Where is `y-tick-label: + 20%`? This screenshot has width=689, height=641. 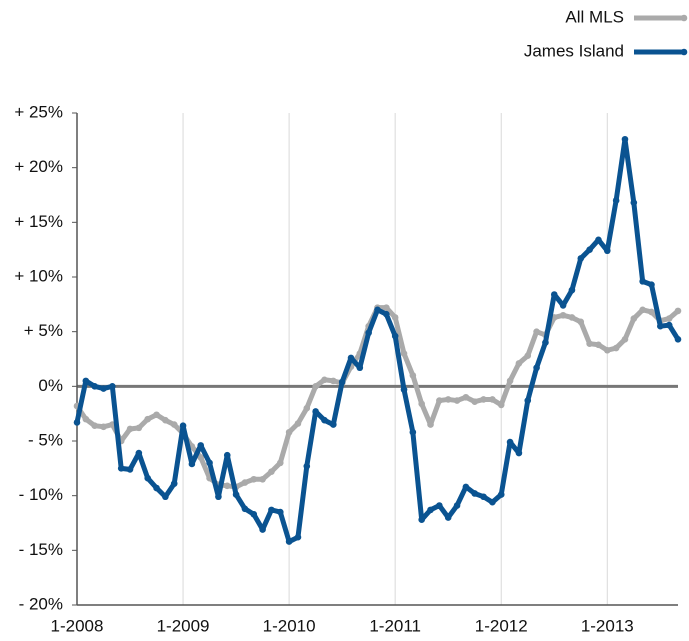 y-tick-label: + 20% is located at coordinates (38, 166).